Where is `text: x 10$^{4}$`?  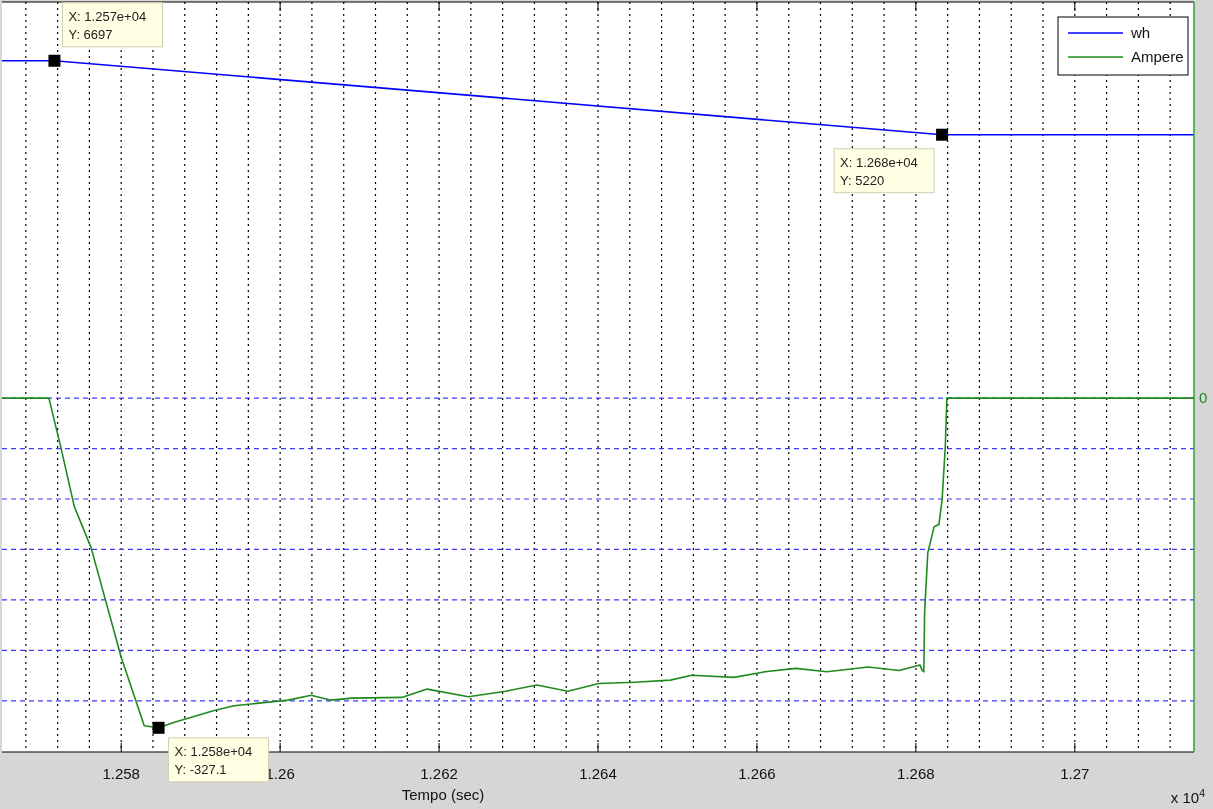 text: x 10$^{4}$ is located at coordinates (1188, 796).